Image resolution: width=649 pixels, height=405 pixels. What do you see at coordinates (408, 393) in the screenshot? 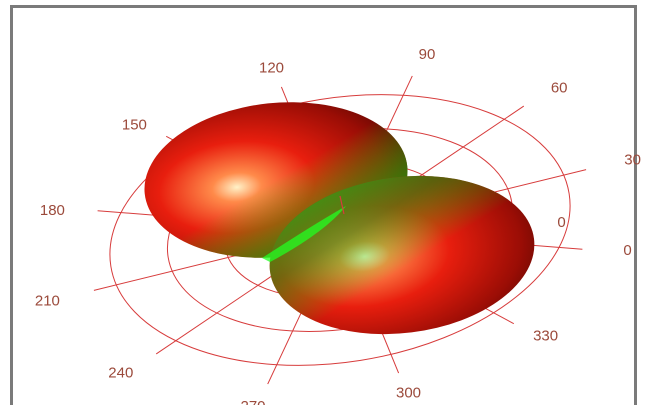
I see `angle-tick-label-300: 300` at bounding box center [408, 393].